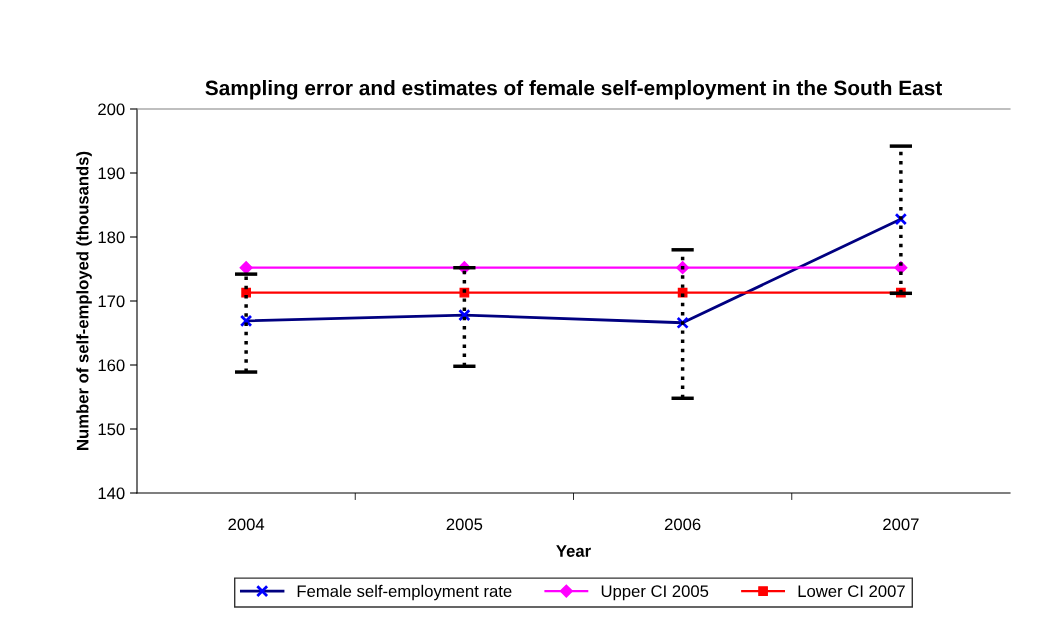  Describe the element at coordinates (111, 429) in the screenshot. I see `y-tick-label: 150` at that location.